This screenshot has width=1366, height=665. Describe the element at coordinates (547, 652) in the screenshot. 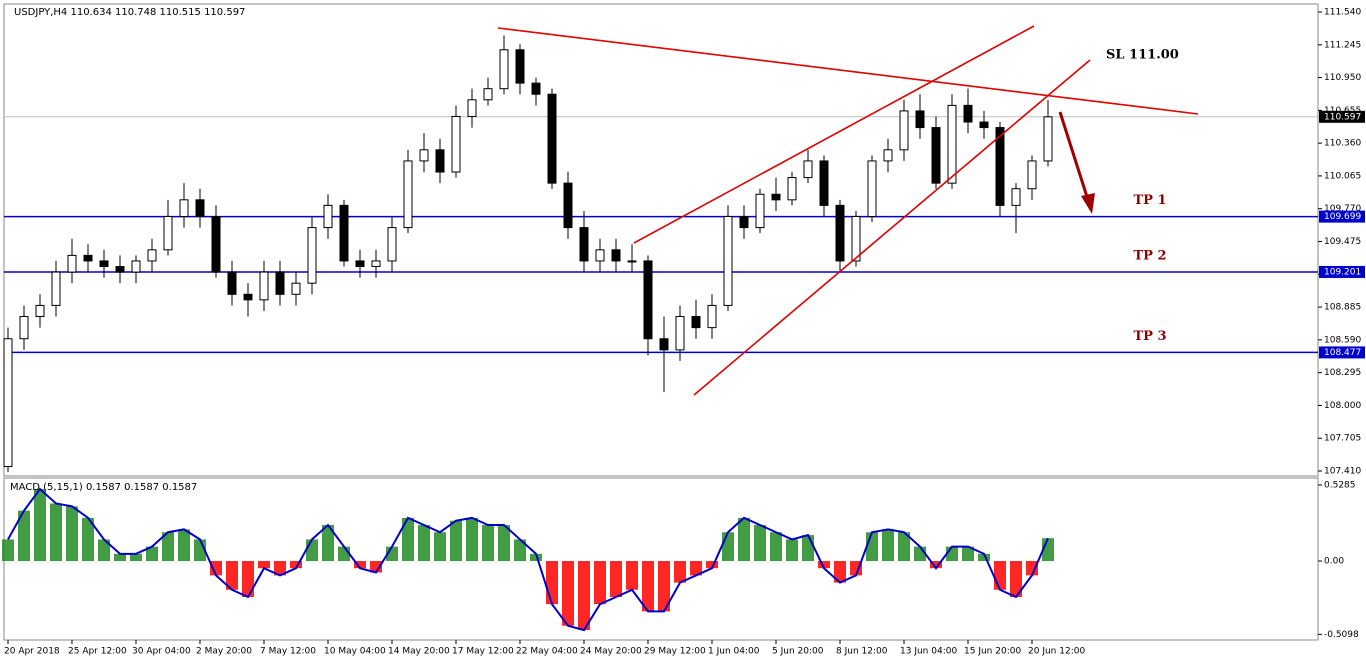

I see `x-tick-label: 22 May 04:00` at that location.